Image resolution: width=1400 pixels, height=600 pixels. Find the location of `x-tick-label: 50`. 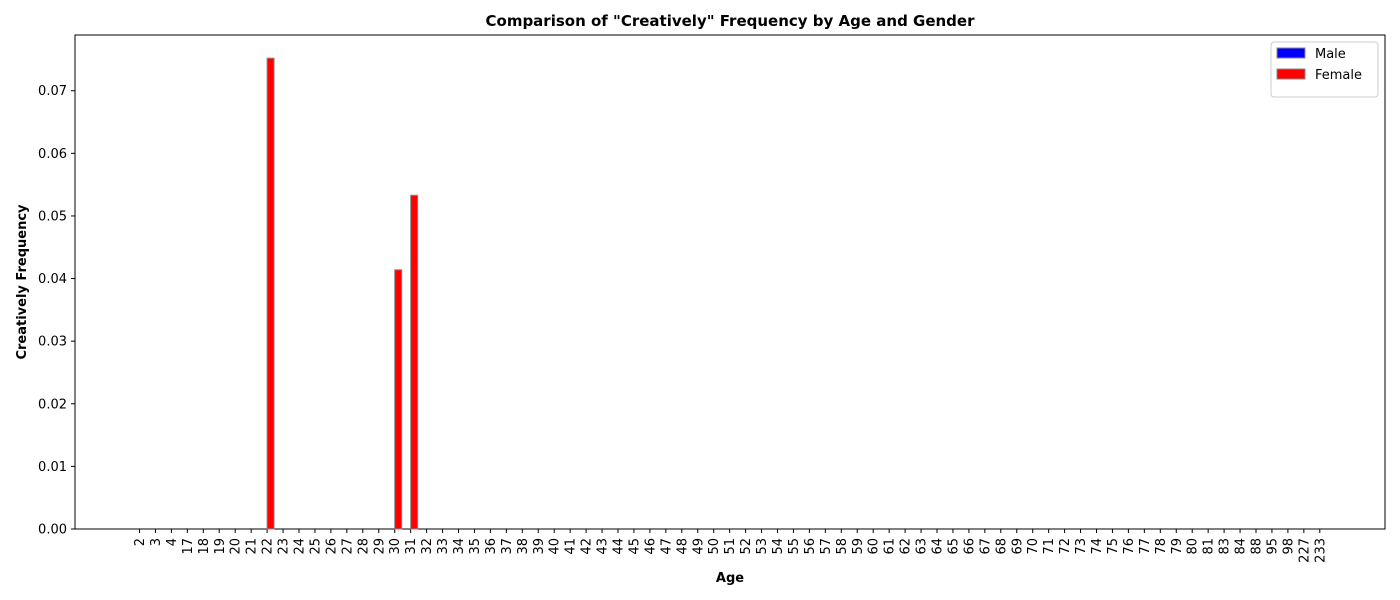

x-tick-label: 50 is located at coordinates (714, 546).